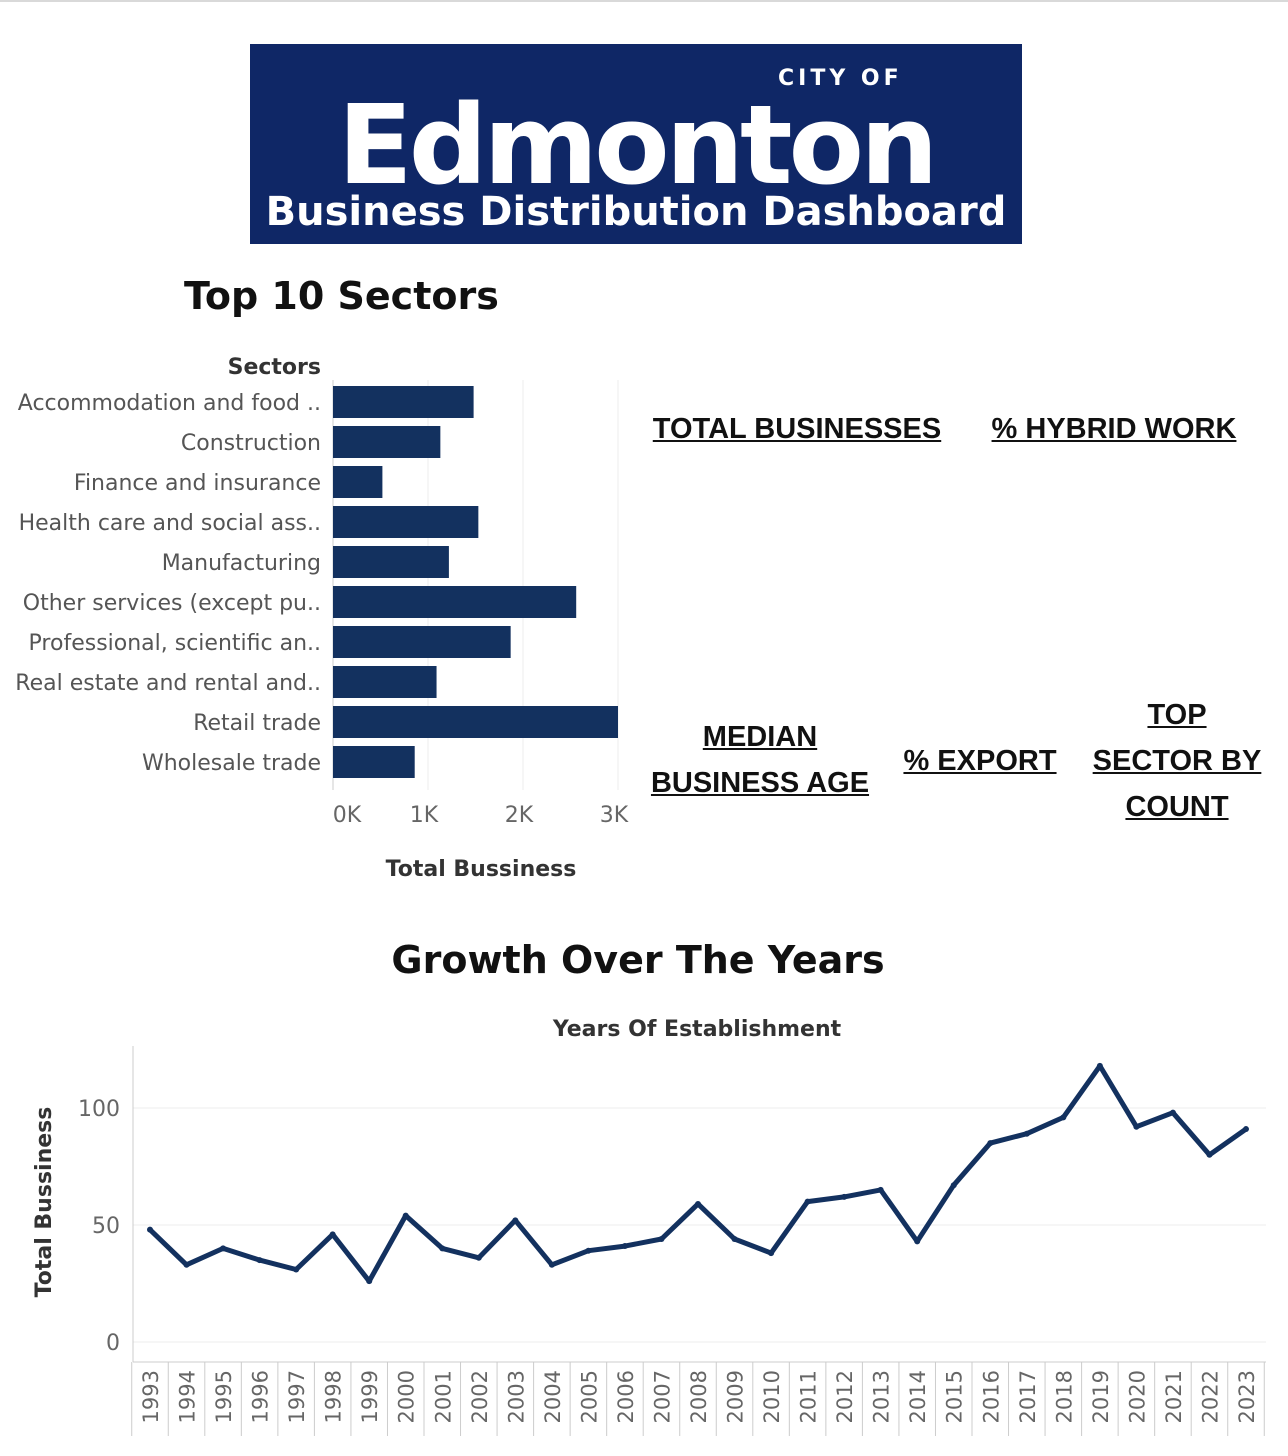 The height and width of the screenshot is (1456, 1288). Describe the element at coordinates (991, 1396) in the screenshot. I see `x-tick-label: 2016` at that location.